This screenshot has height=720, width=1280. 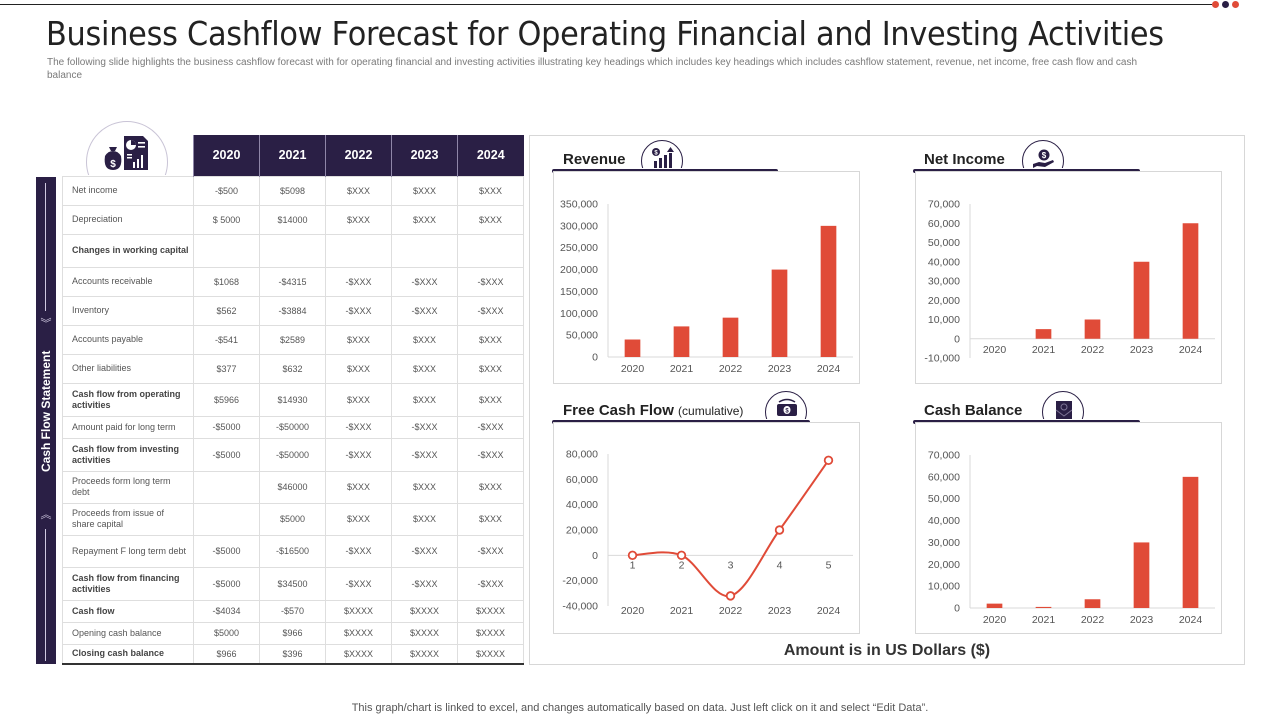 I want to click on bar-2020, so click(x=994, y=605).